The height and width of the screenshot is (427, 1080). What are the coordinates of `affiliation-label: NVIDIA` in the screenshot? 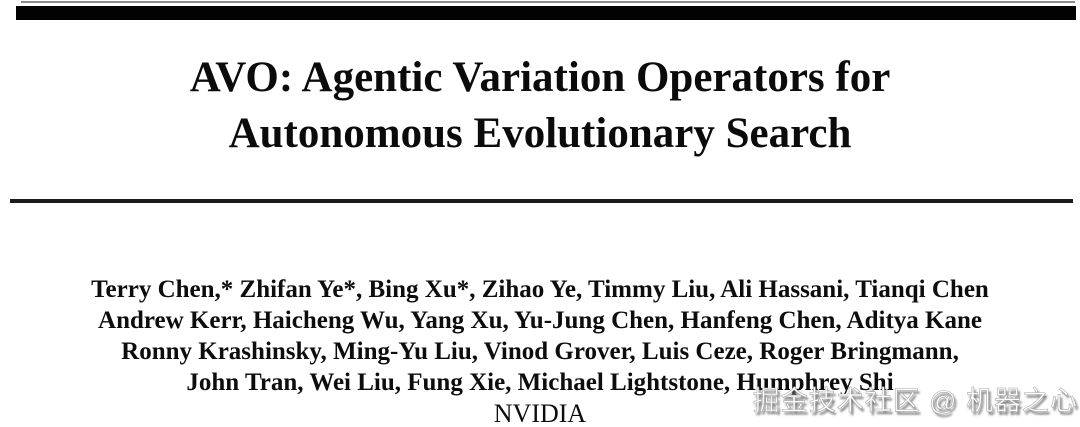 It's located at (540, 413).